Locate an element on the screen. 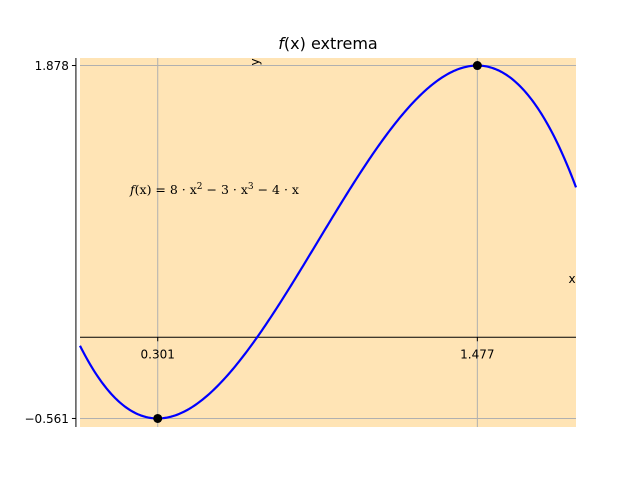  chart-title: f(x) extrema is located at coordinates (327, 43).